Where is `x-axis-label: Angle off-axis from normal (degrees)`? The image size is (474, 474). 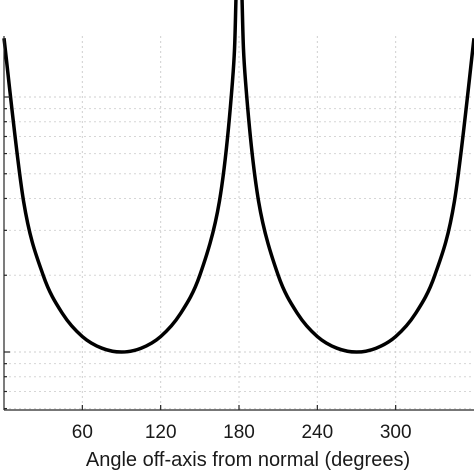
x-axis-label: Angle off-axis from normal (degrees) is located at coordinates (248, 460).